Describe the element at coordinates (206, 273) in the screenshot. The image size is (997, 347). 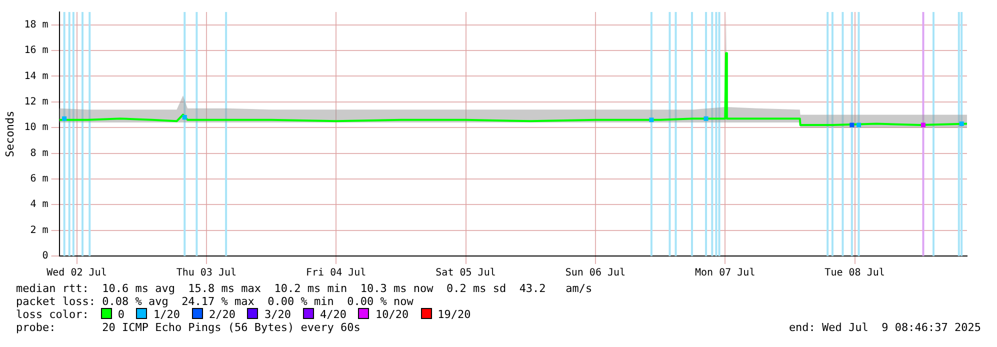
I see `x-tick-label: Thu 03 Jul` at that location.